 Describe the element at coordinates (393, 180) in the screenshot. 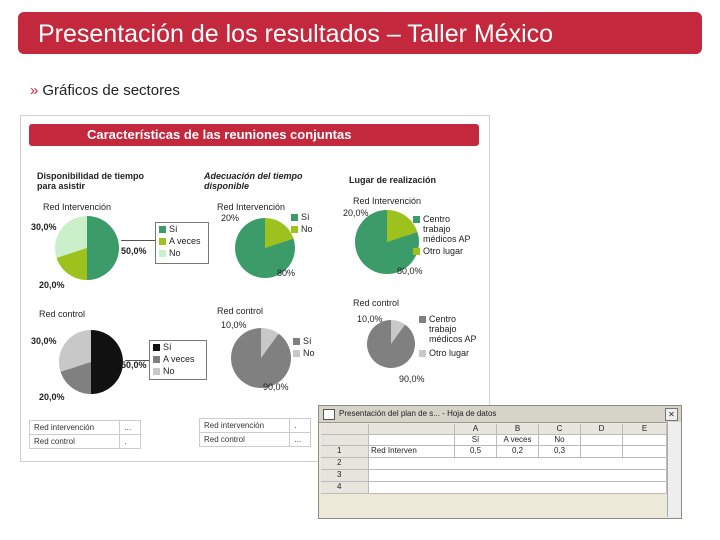

I see `col3-title: Lugar de realización` at that location.